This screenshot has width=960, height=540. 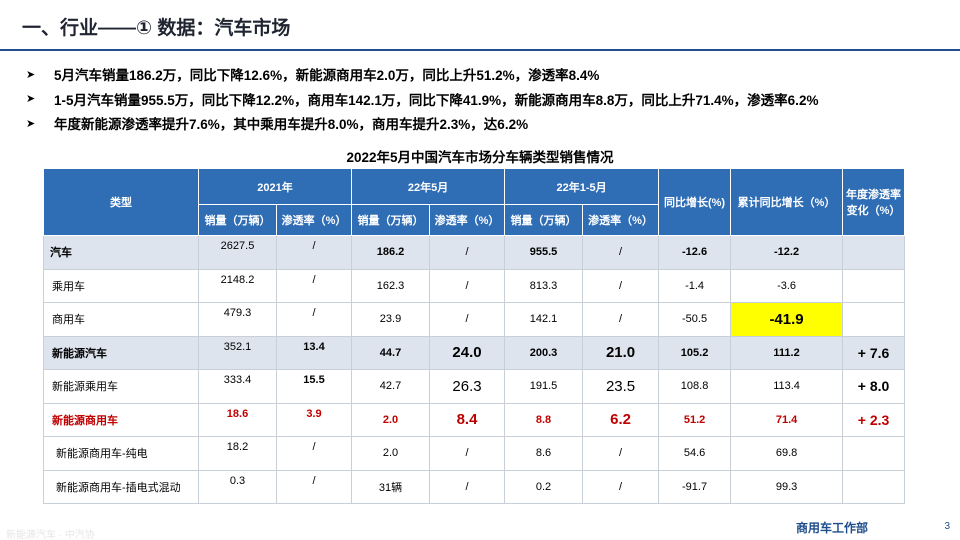 What do you see at coordinates (874, 419) in the screenshot?
I see `cell-annual-change: + 2.3` at bounding box center [874, 419].